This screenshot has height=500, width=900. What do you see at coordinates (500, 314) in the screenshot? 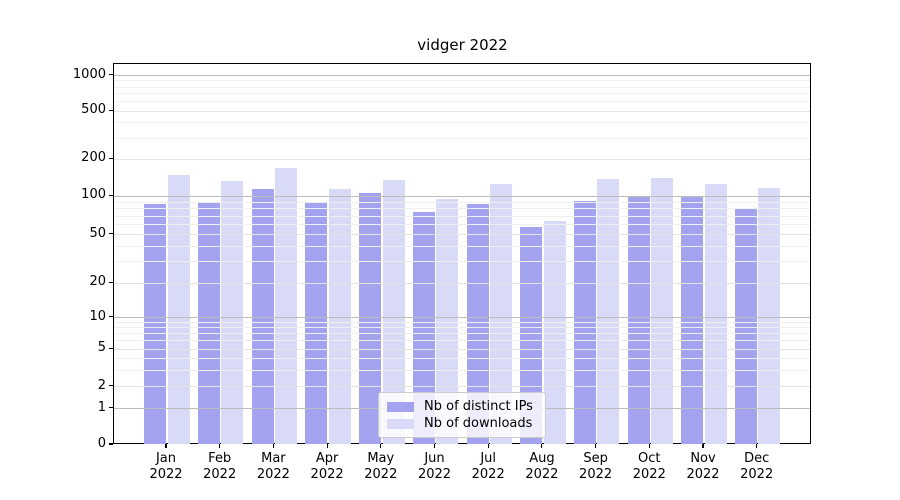
I see `bar-downloads-jul` at bounding box center [500, 314].